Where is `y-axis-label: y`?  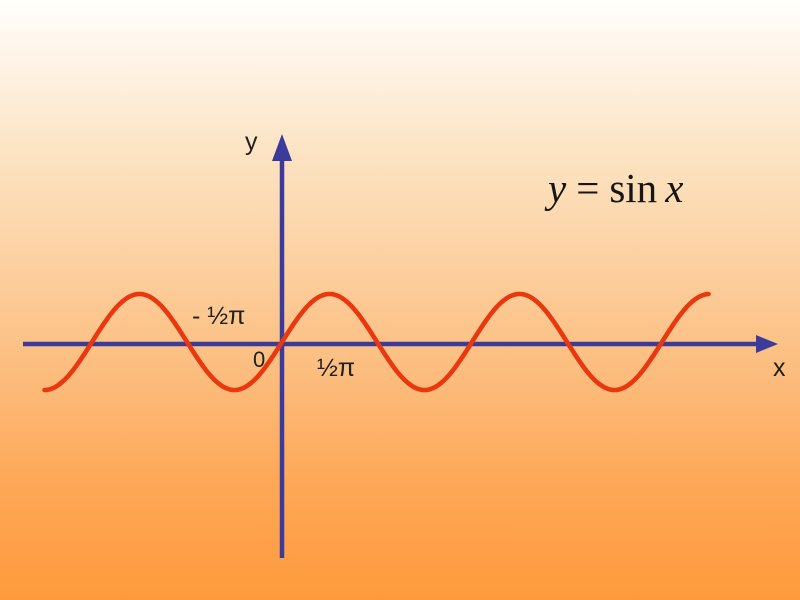 y-axis-label: y is located at coordinates (251, 142).